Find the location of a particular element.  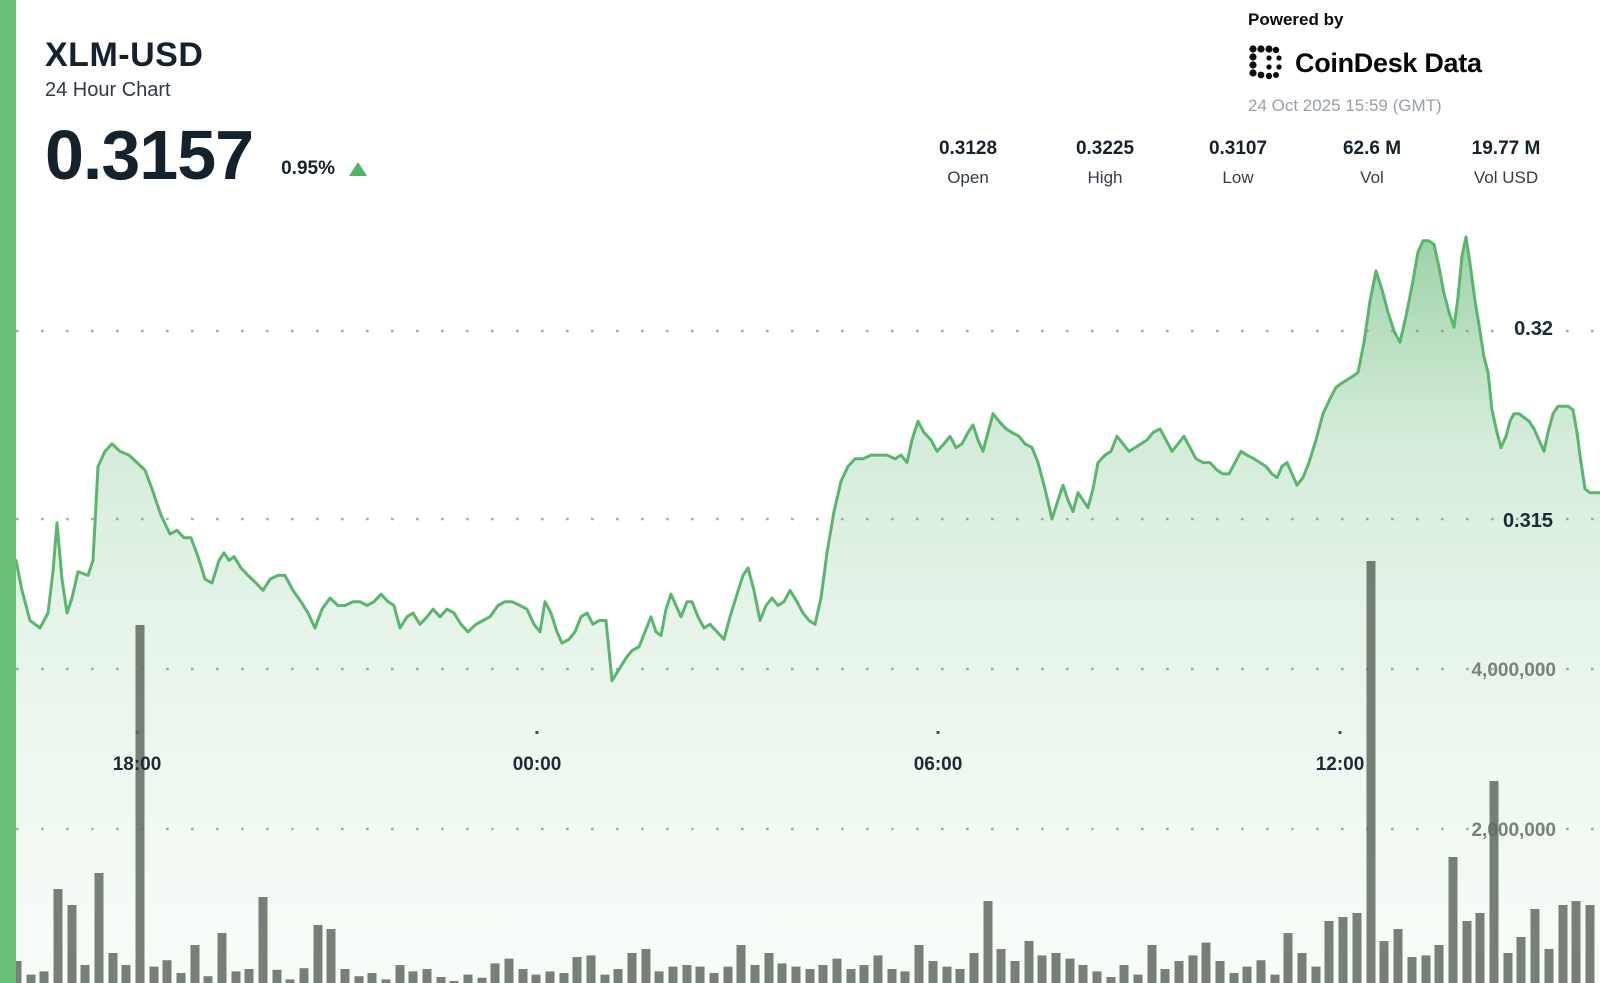

x-axis-tick-dot is located at coordinates (537, 732).